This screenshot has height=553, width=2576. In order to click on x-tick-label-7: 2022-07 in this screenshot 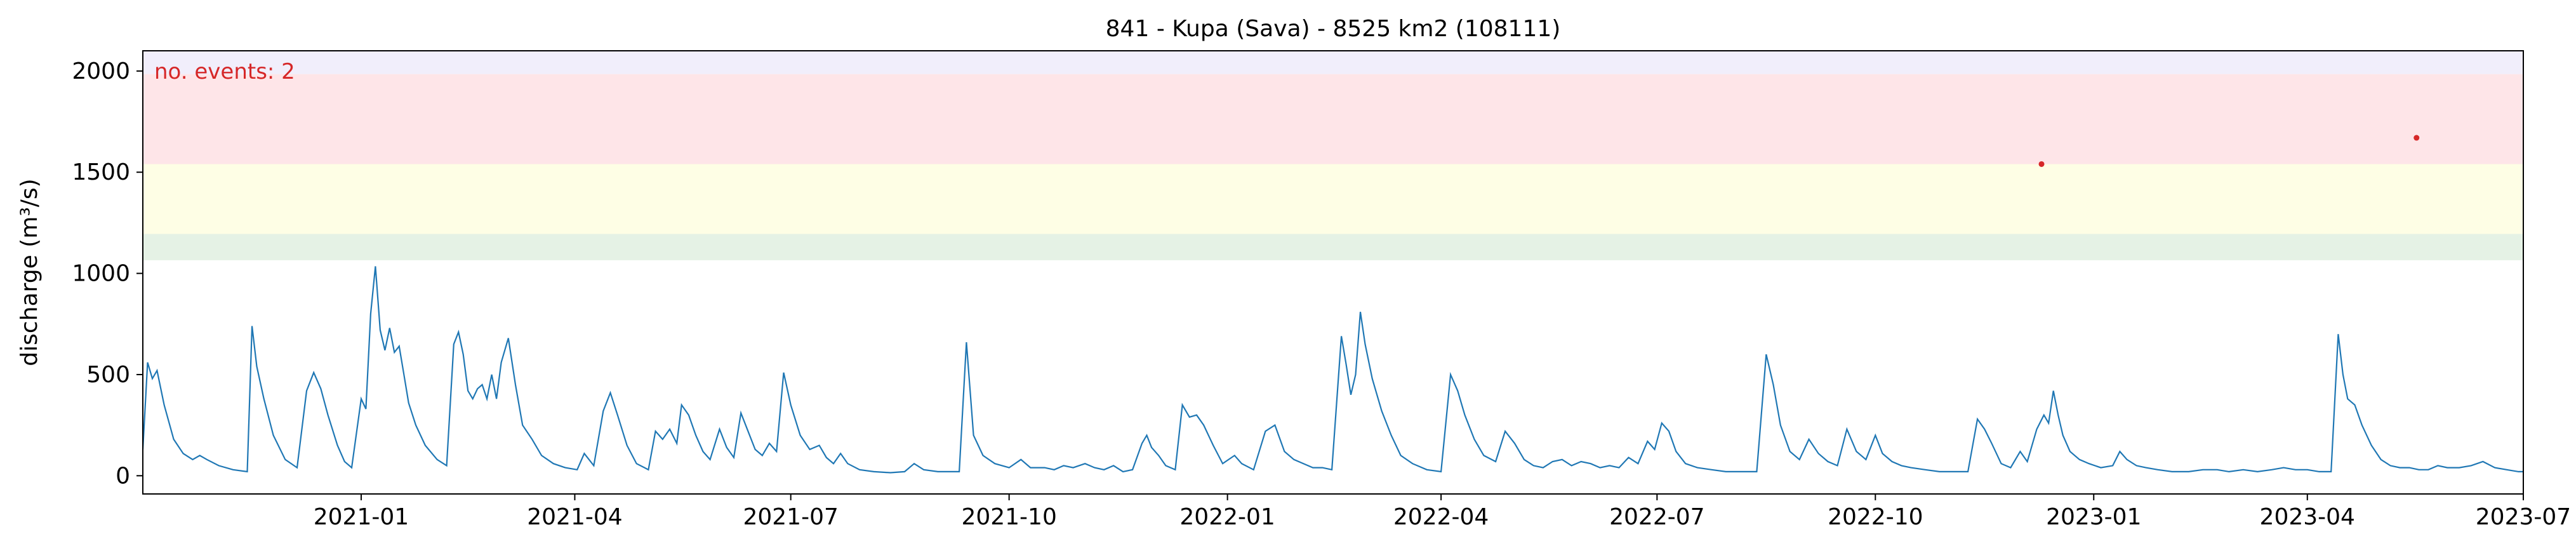, I will do `click(1656, 517)`.